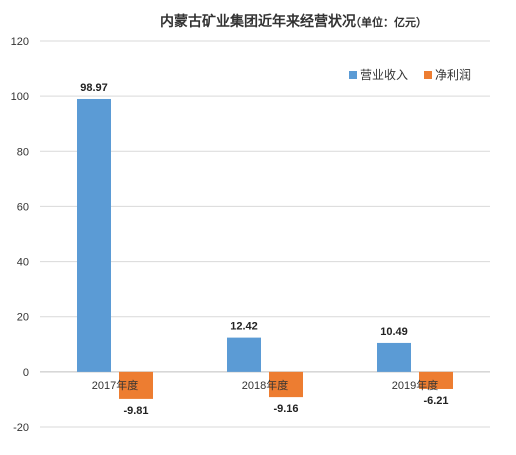 The width and height of the screenshot is (516, 455). I want to click on chart-title: 内蒙古矿业集团近年来经营状况, so click(258, 21).